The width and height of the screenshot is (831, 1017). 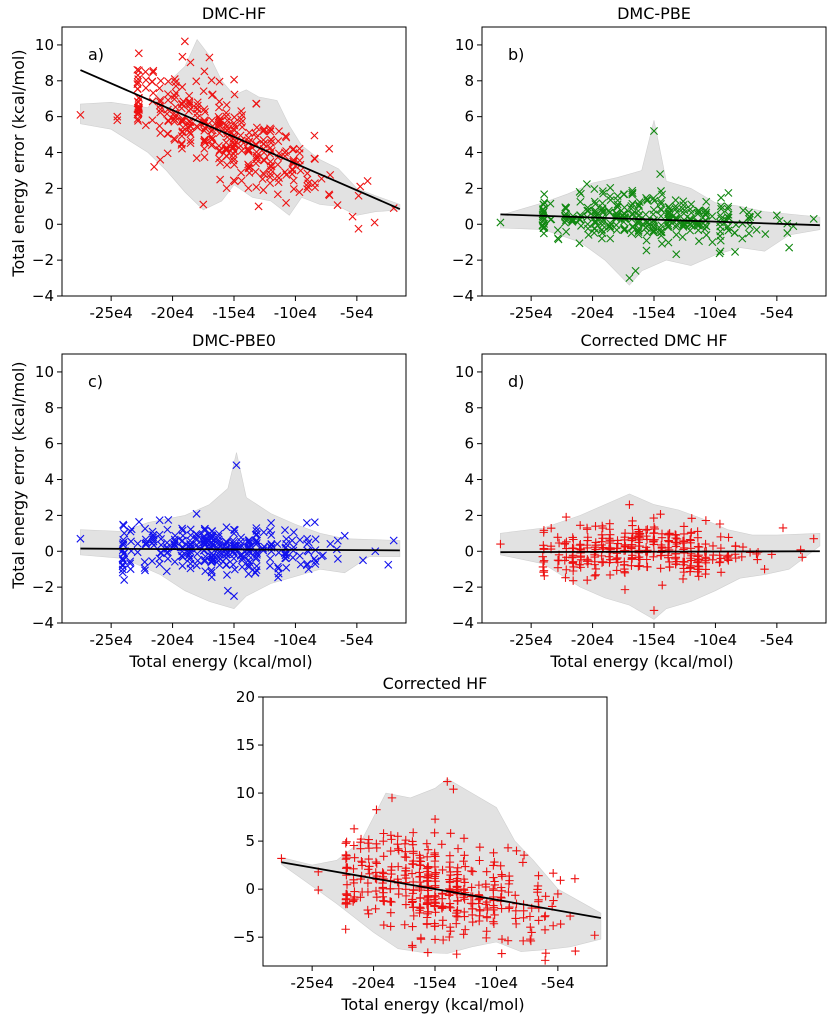 I want to click on chart-title: Corrected DMC HF, so click(x=653, y=340).